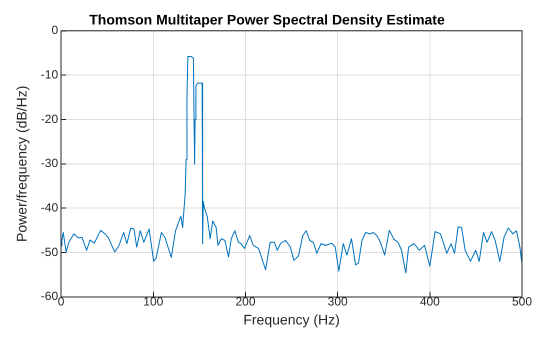 The width and height of the screenshot is (560, 337). I want to click on y-tick-label: 0, so click(54, 30).